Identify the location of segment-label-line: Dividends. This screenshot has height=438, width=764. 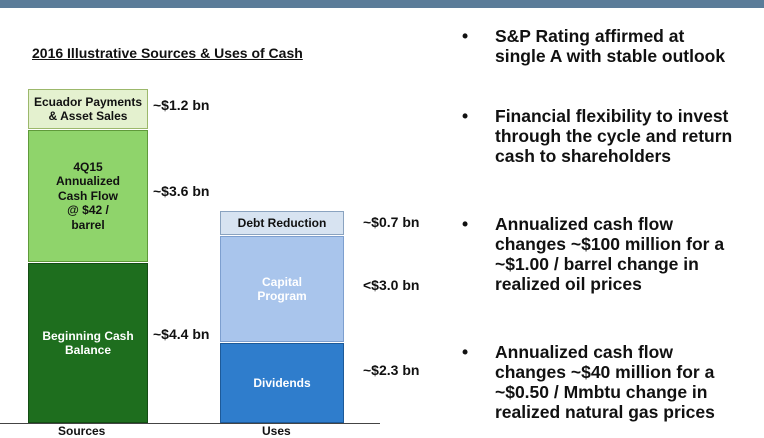
(282, 382).